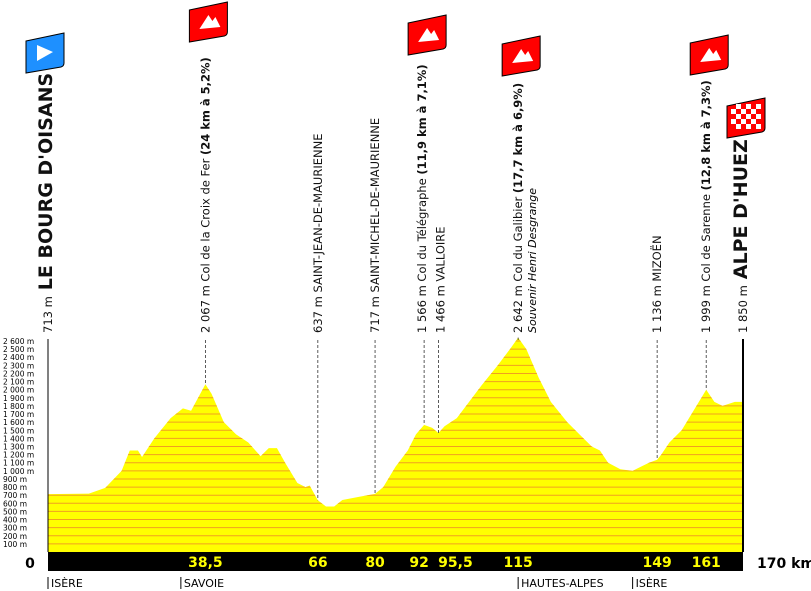 This screenshot has width=811, height=591. Describe the element at coordinates (18, 373) in the screenshot. I see `y-tick-label: 2 200 m` at that location.